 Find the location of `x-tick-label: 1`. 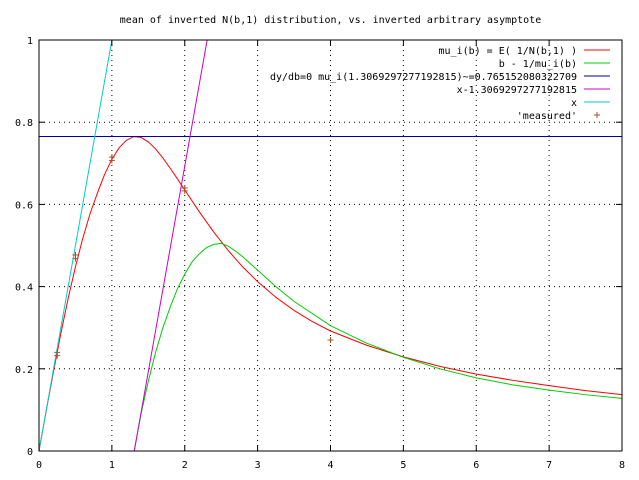

x-tick-label: 1 is located at coordinates (112, 465).